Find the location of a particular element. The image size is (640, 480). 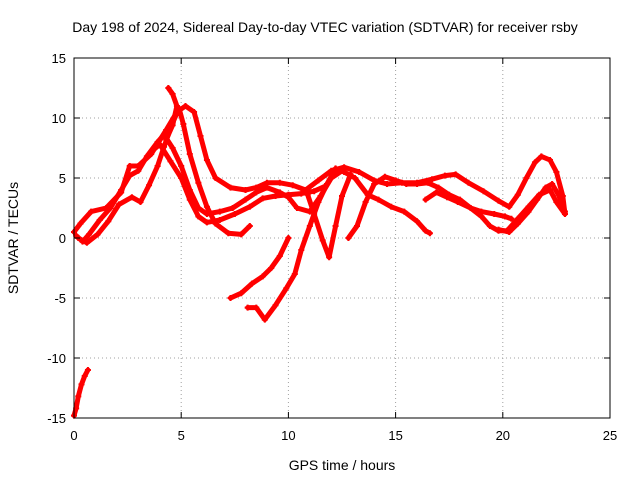

x-tick-label: 15 is located at coordinates (395, 435).